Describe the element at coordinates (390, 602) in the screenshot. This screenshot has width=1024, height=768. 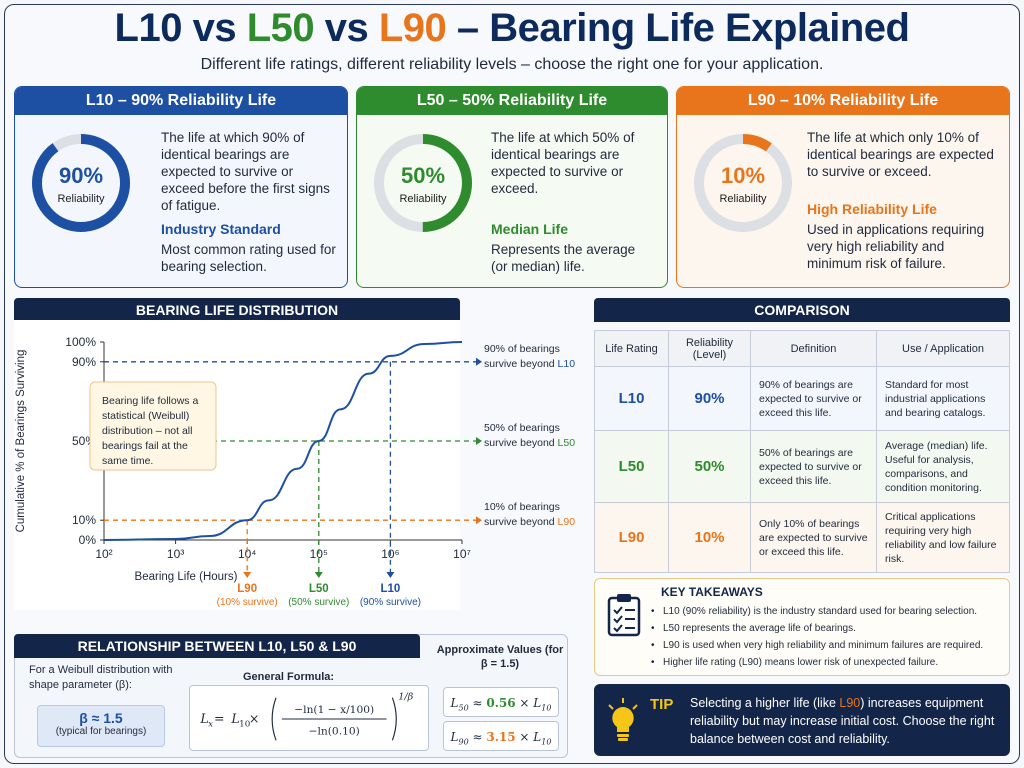
I see `marker-sublabel: (90% survive)` at that location.